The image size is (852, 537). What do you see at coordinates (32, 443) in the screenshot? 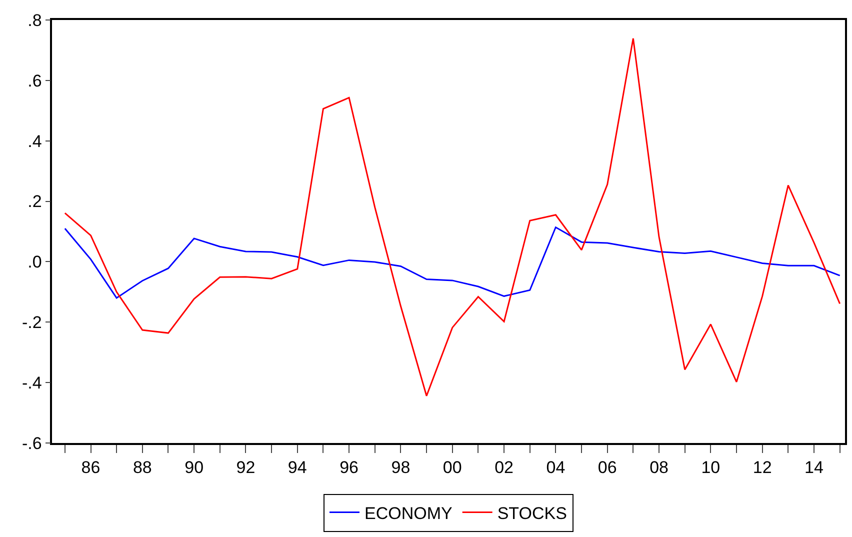
I see `y-tick-label: -.6` at bounding box center [32, 443].